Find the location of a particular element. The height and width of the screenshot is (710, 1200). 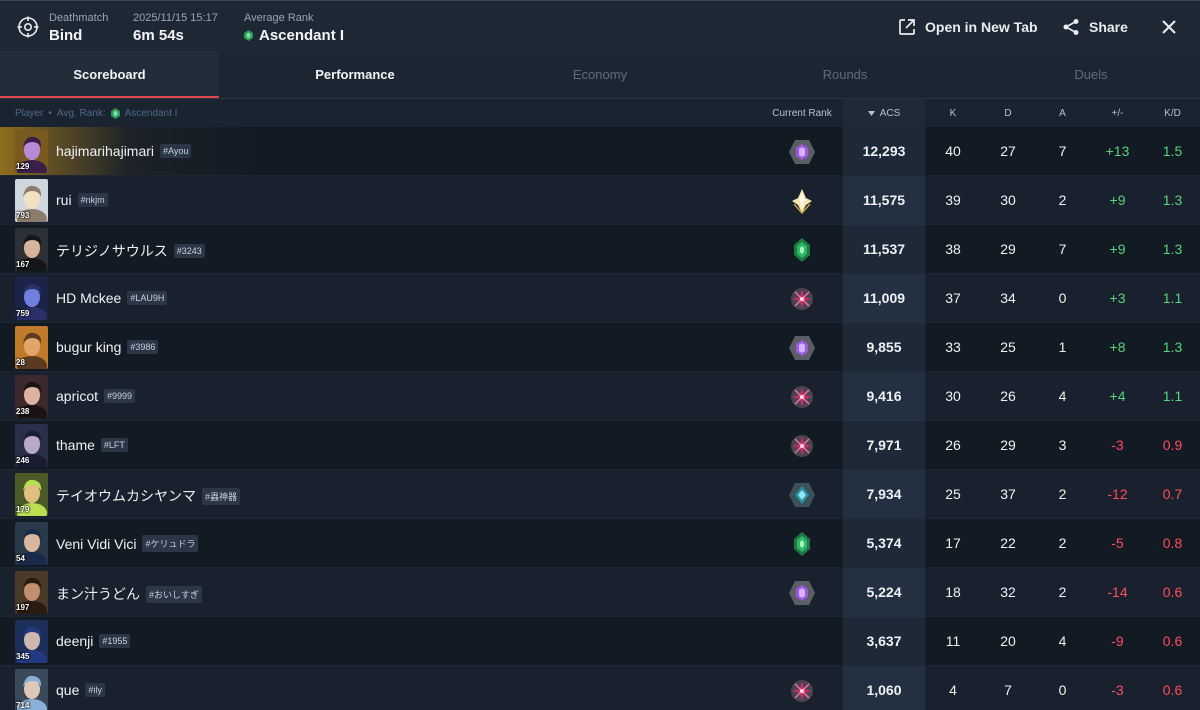

plus-minus-value: +9 is located at coordinates (1117, 249).